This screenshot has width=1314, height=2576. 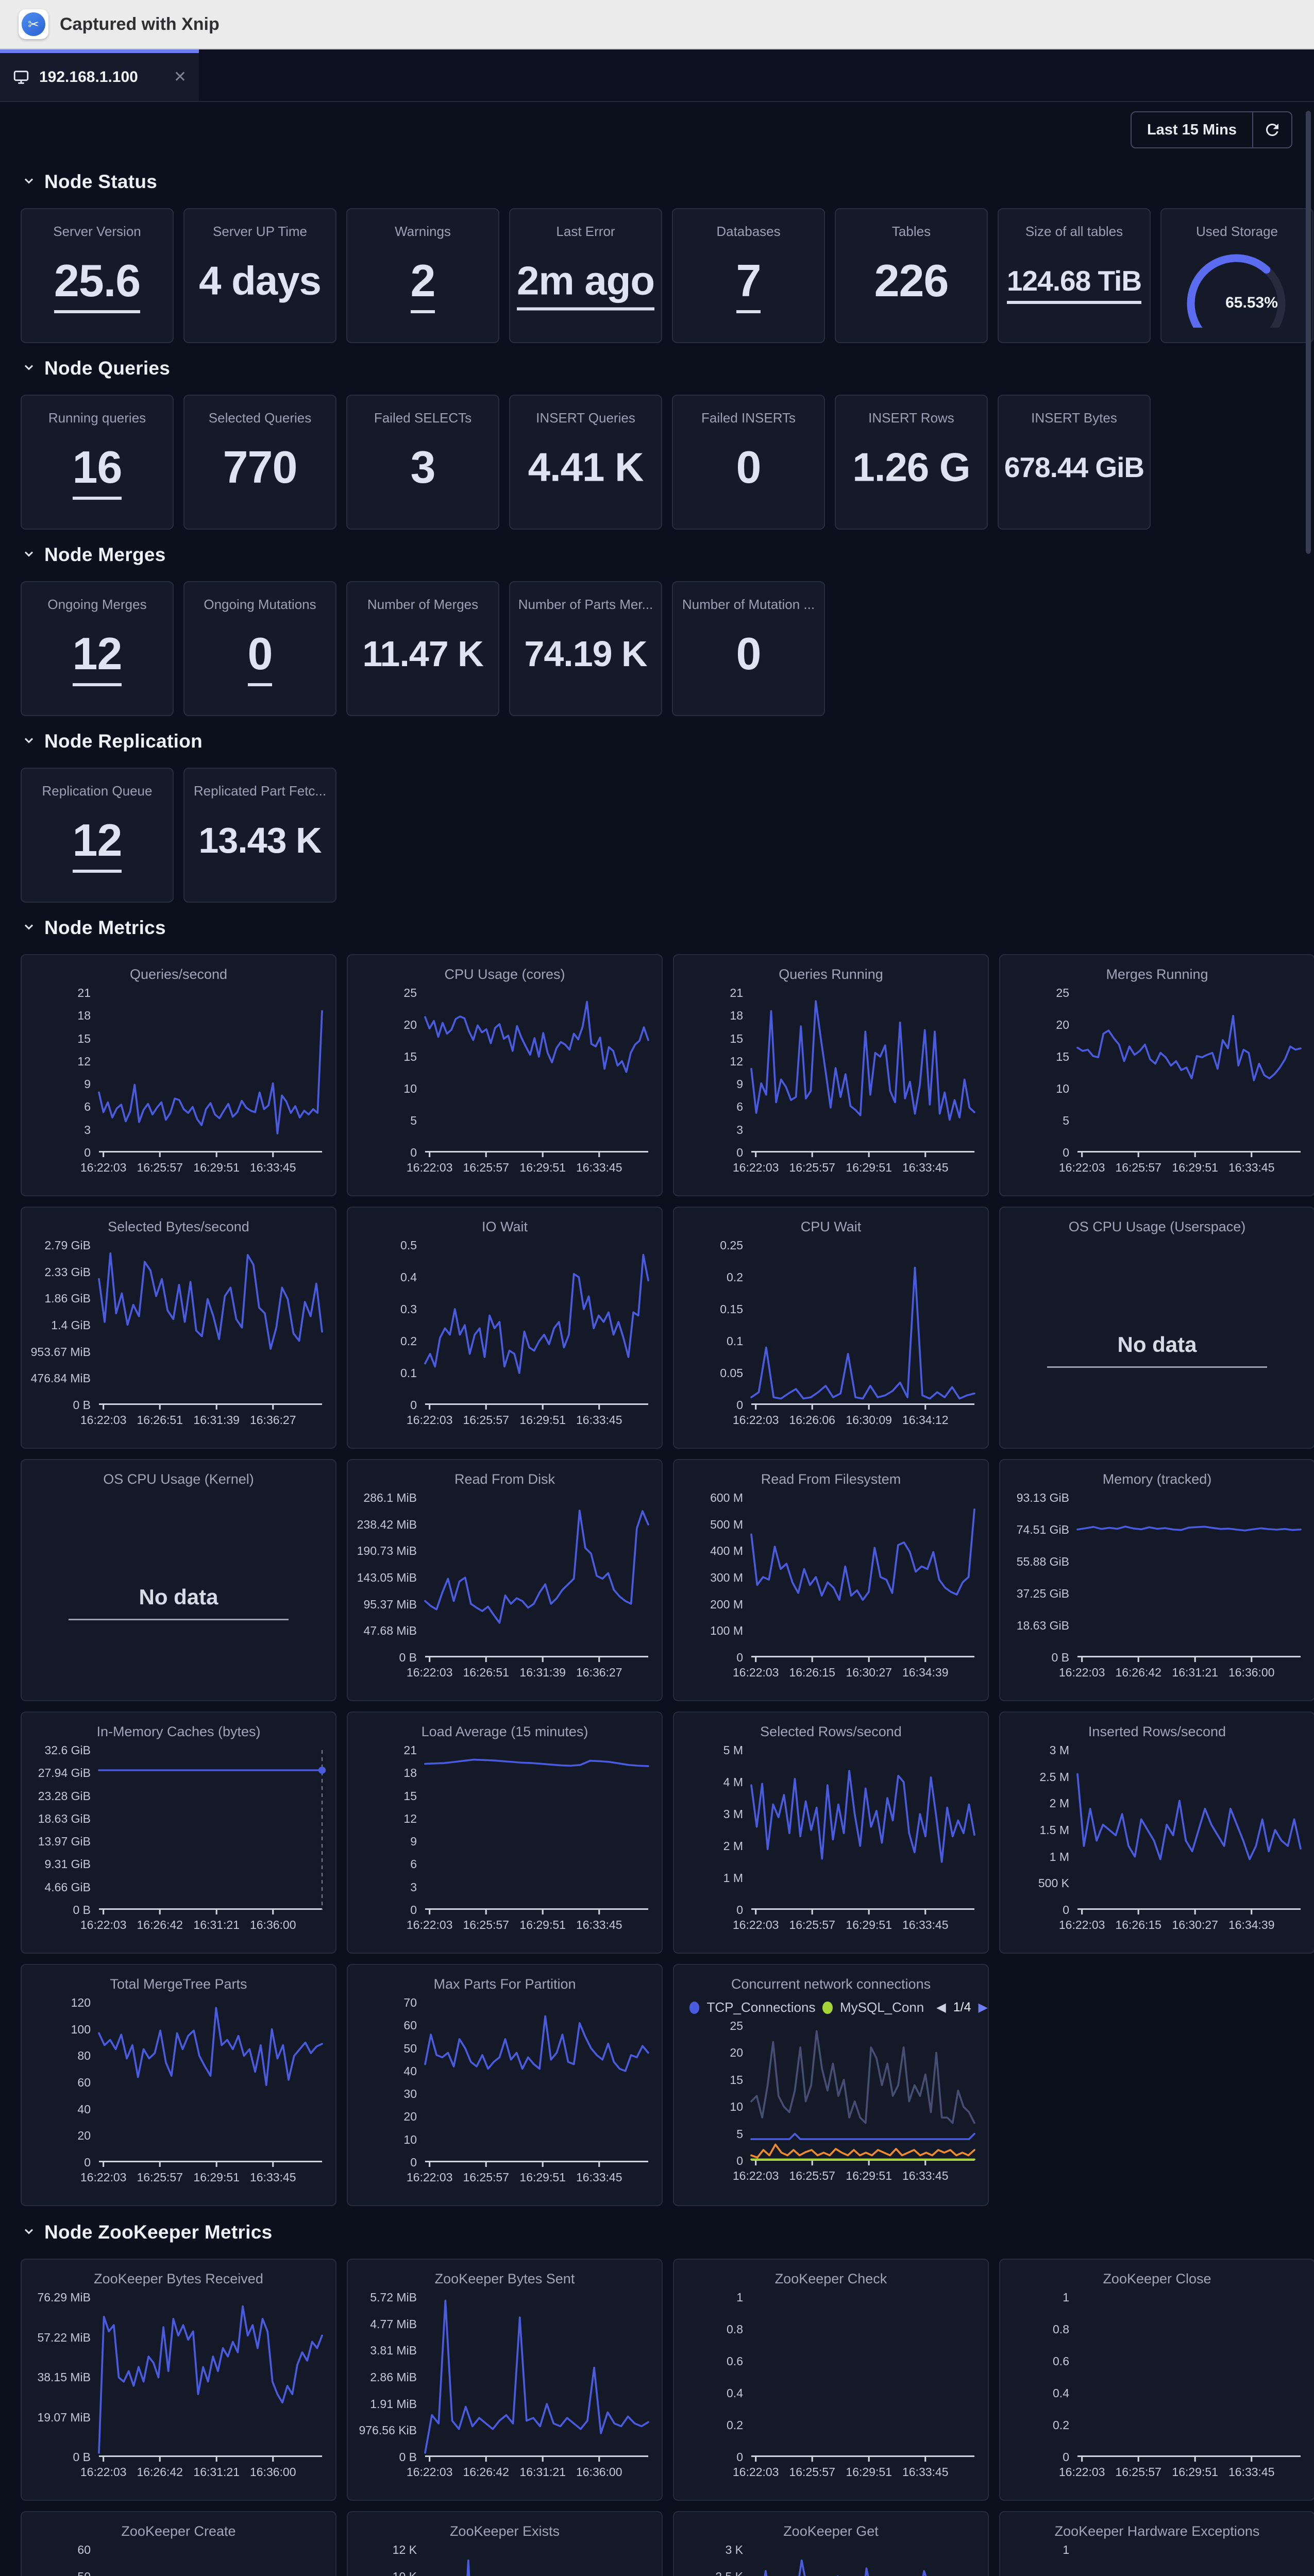 I want to click on stat-card-label: INSERT Rows, so click(x=911, y=418).